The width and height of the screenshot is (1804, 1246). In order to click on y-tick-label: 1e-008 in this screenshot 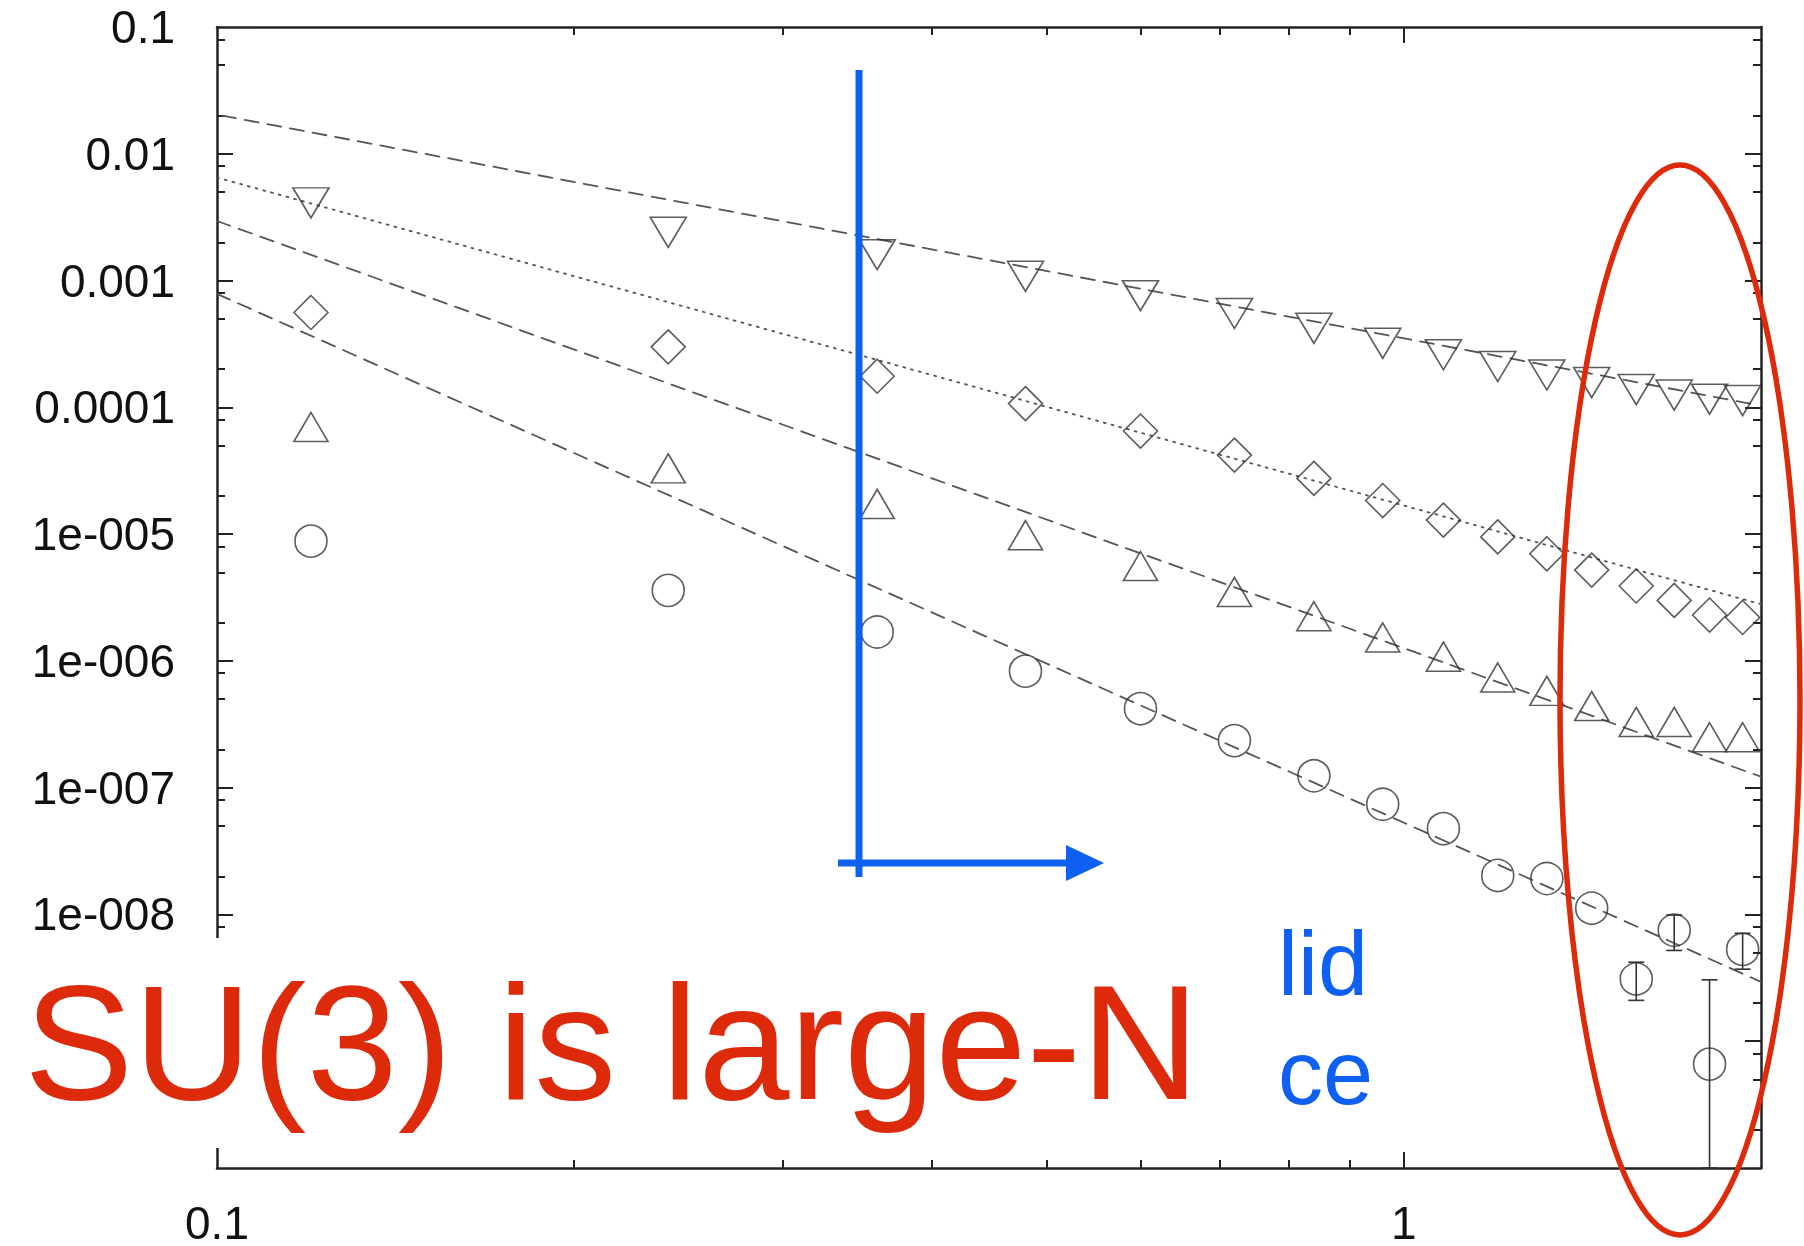, I will do `click(103, 914)`.